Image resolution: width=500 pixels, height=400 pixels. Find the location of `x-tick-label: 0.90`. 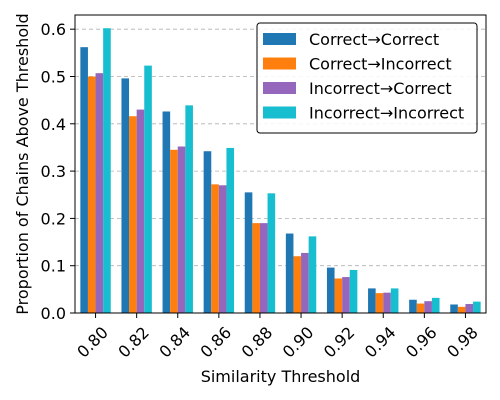

x-tick-label: 0.90 is located at coordinates (298, 342).